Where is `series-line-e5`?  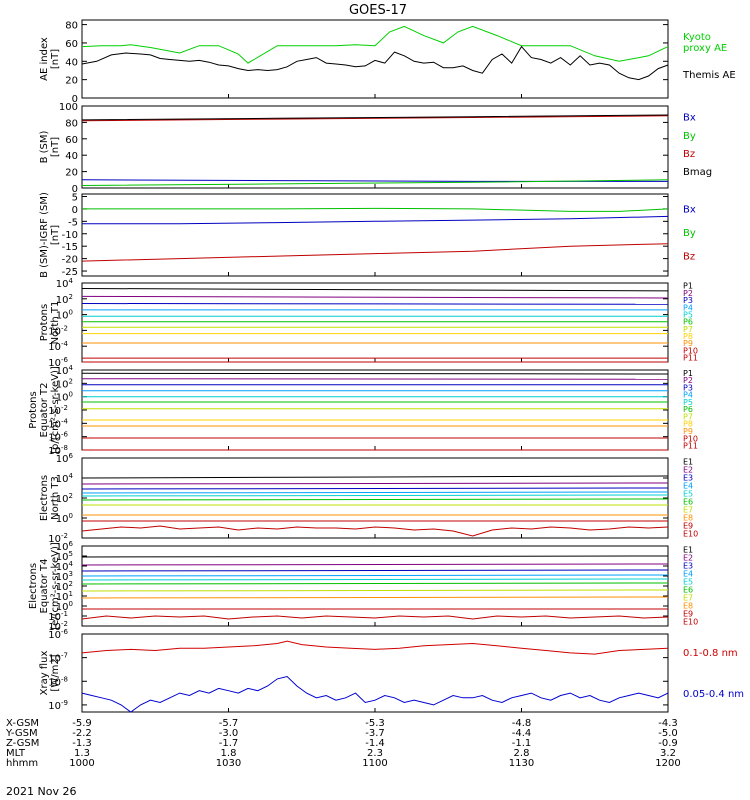
series-line-e5 is located at coordinates (375, 579).